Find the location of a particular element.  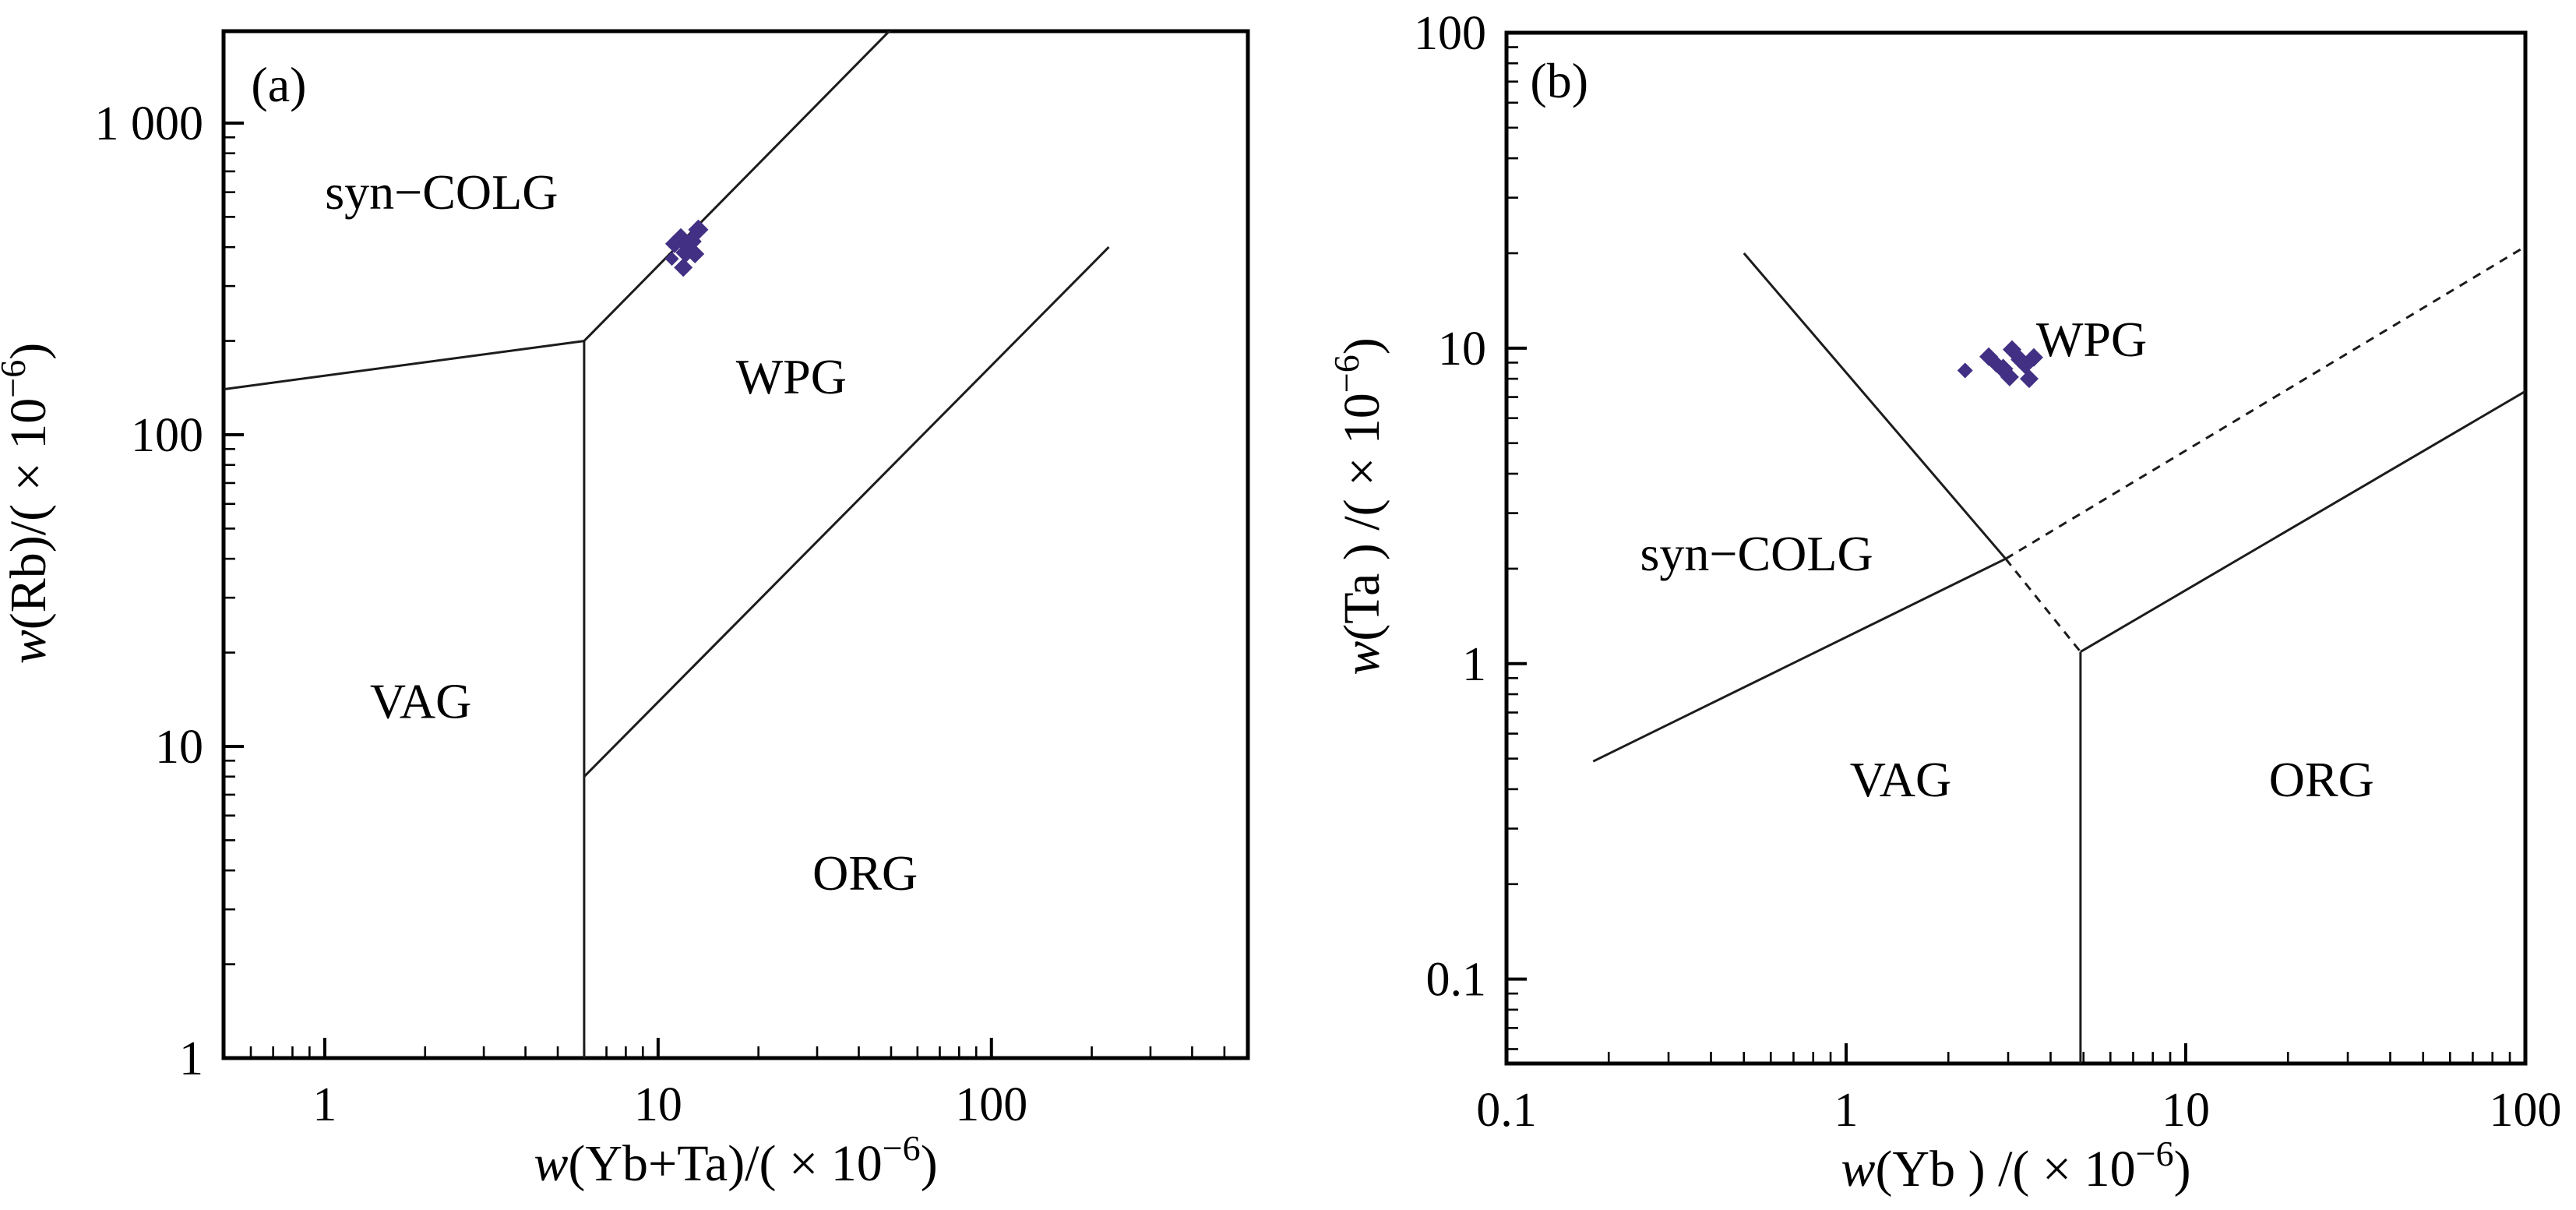

boundary-line-anomalous-org-dashed is located at coordinates (2265, 402).